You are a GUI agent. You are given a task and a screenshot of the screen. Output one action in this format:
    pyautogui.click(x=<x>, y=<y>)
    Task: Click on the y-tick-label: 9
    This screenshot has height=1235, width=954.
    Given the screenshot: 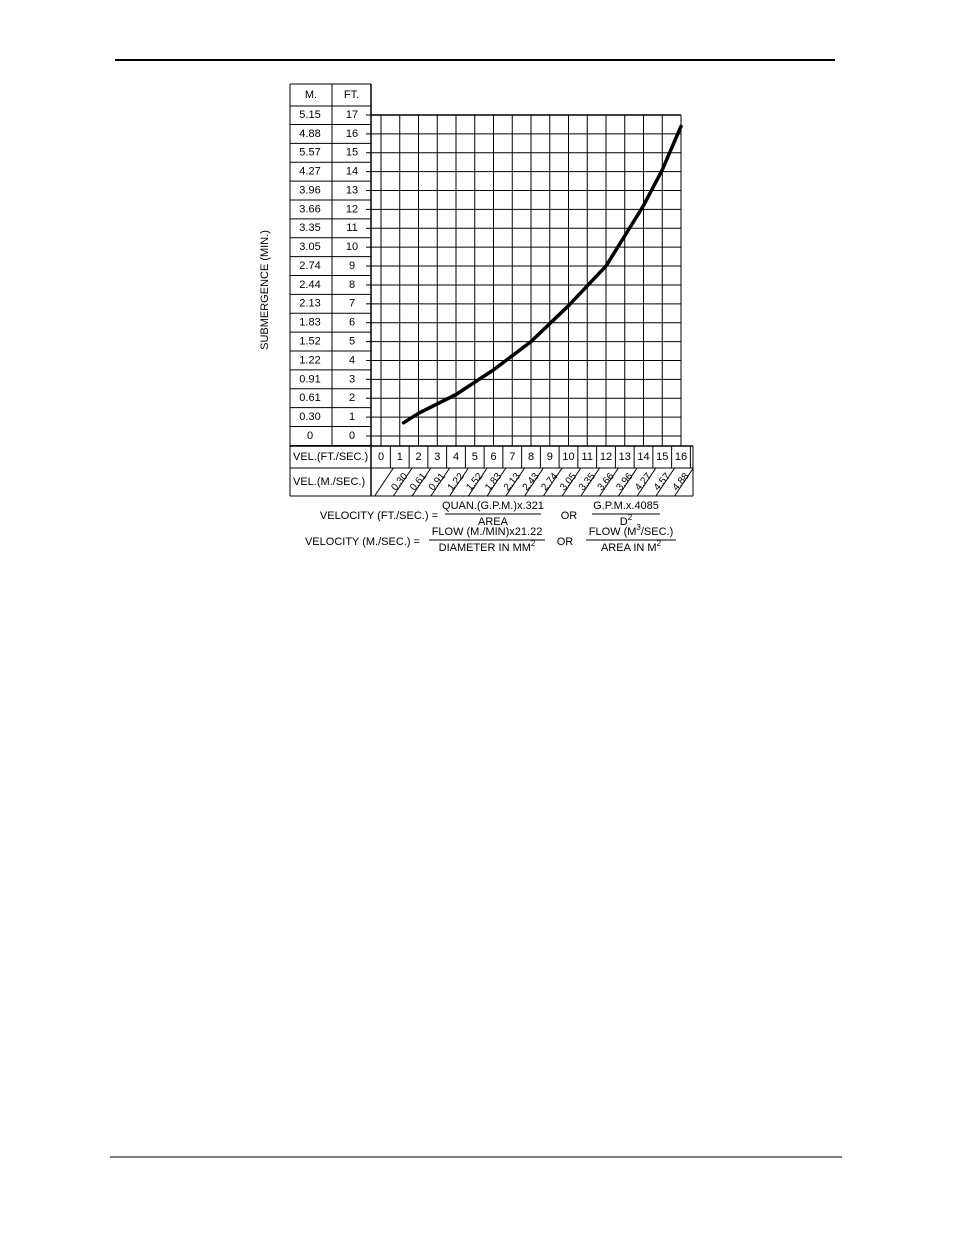 What is the action you would take?
    pyautogui.click(x=352, y=266)
    